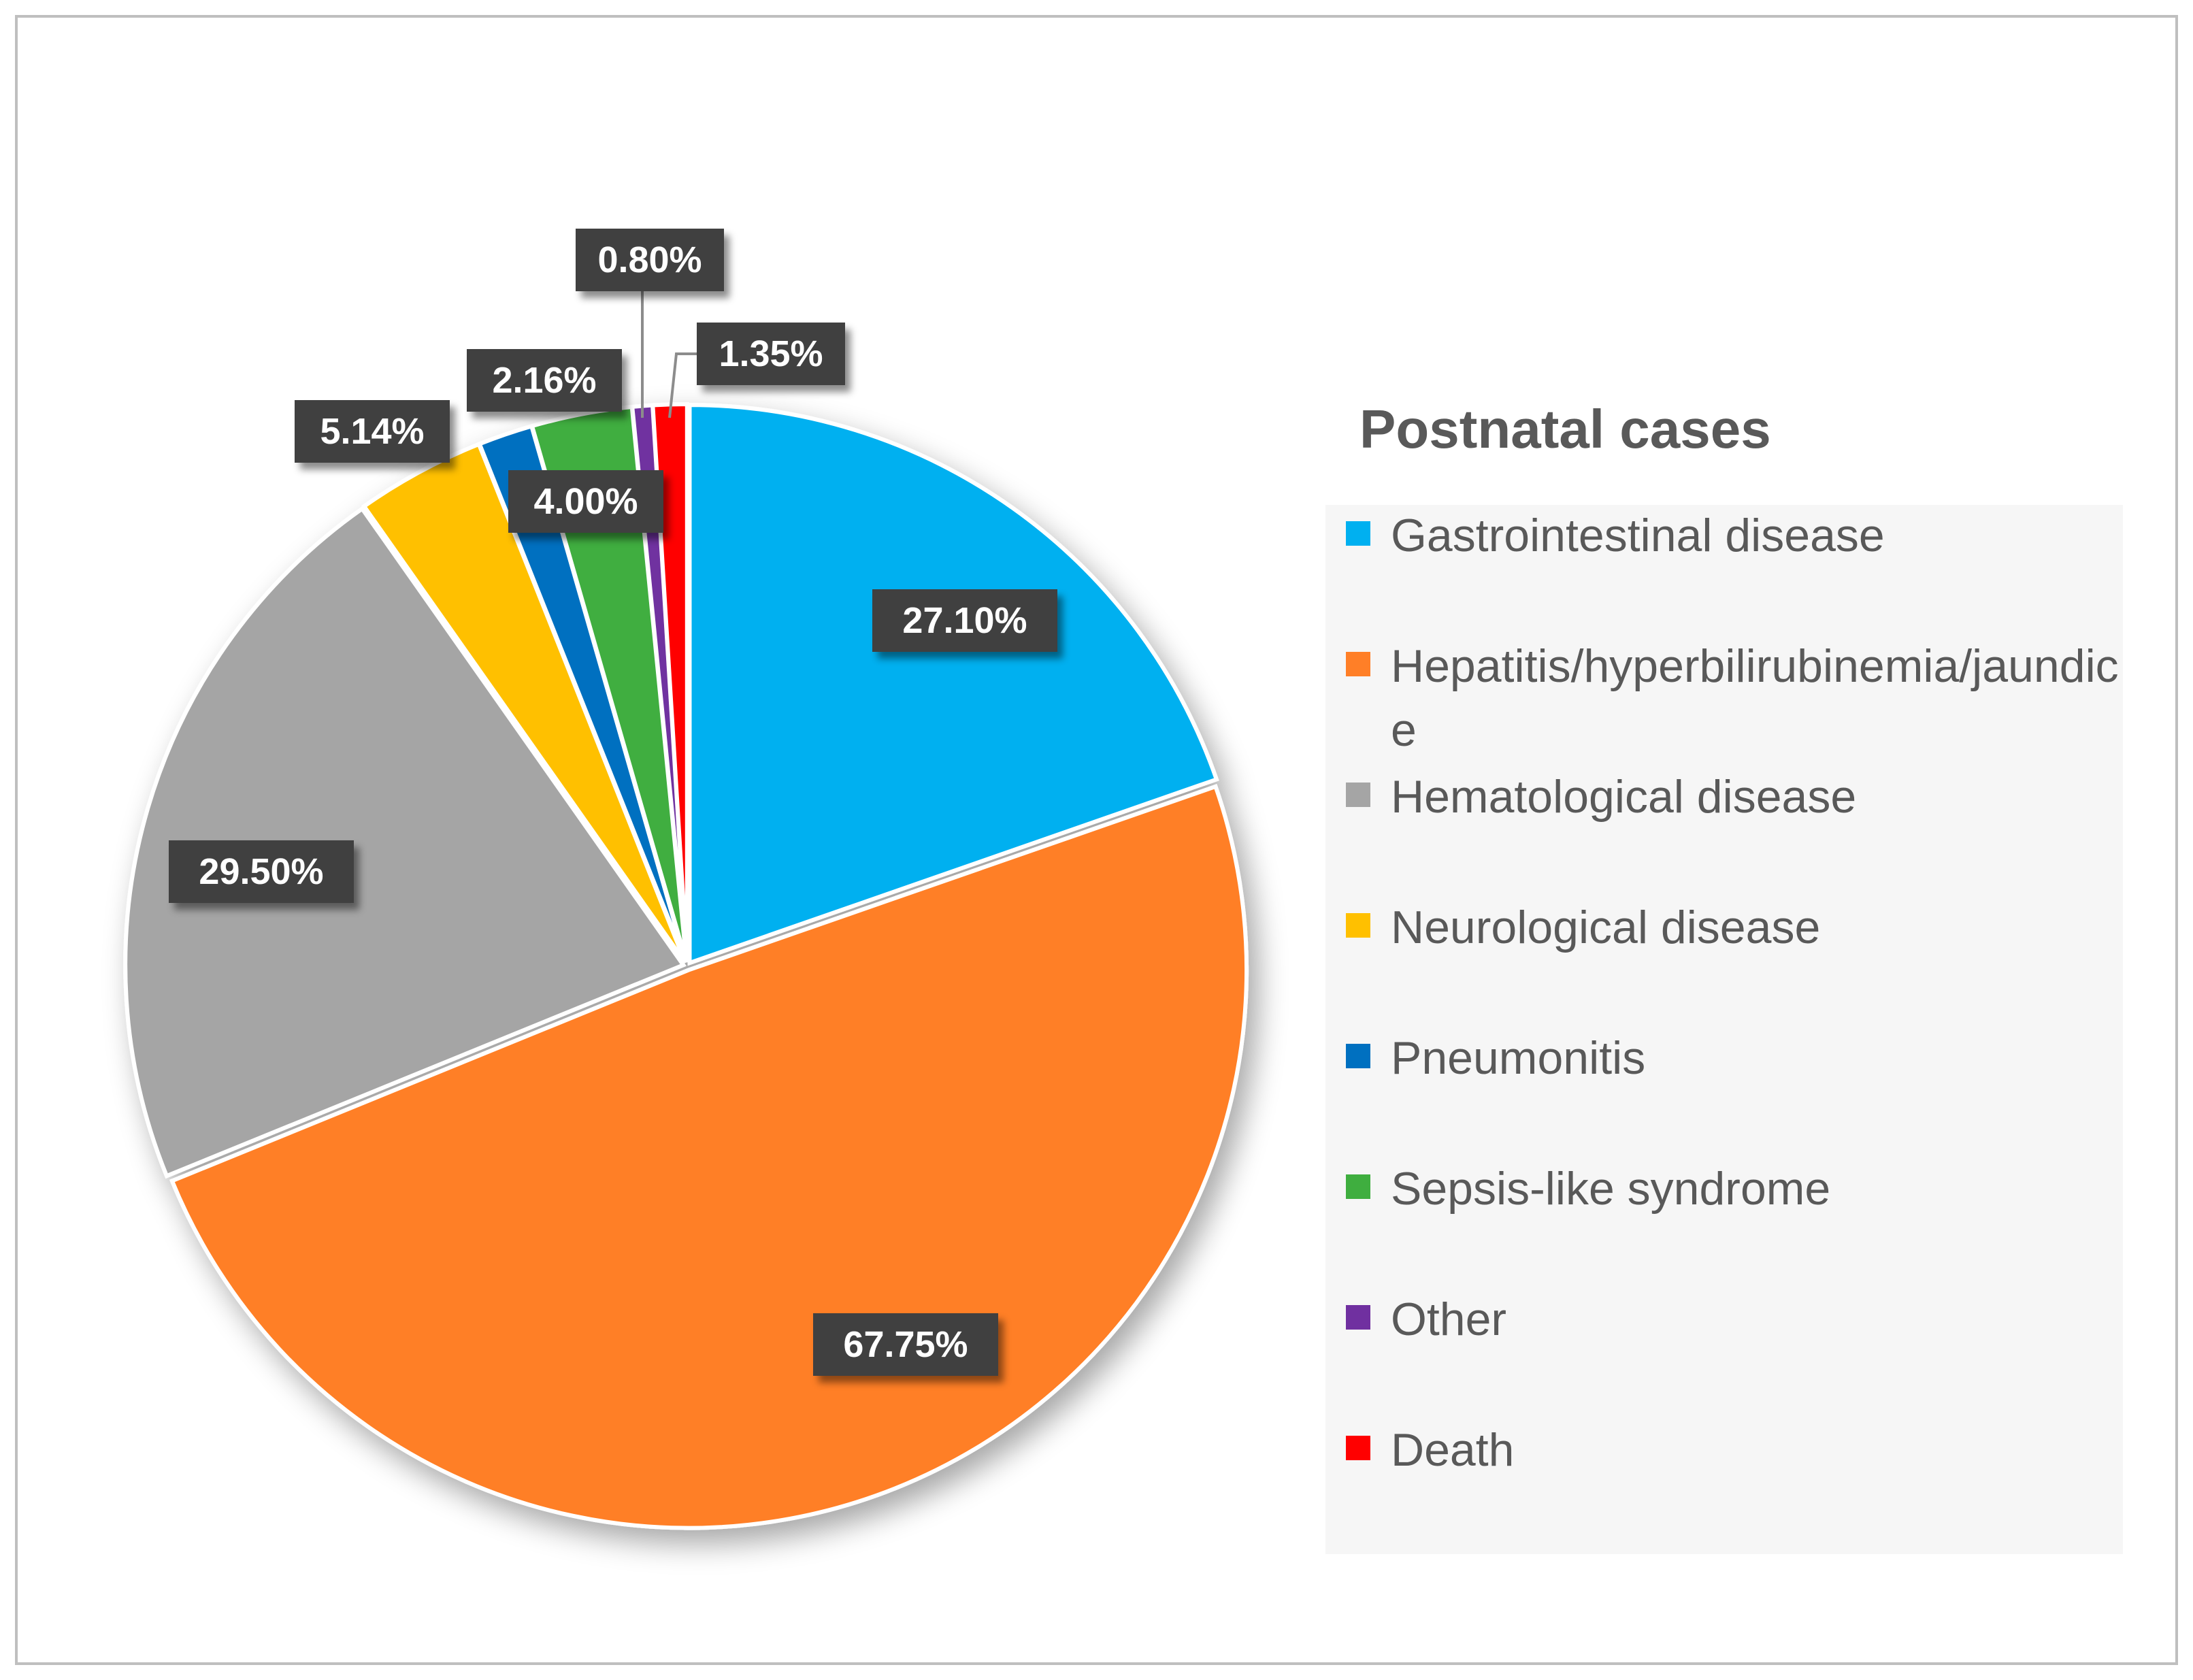  What do you see at coordinates (1624, 797) in the screenshot?
I see `legend-label: Hematological disease` at bounding box center [1624, 797].